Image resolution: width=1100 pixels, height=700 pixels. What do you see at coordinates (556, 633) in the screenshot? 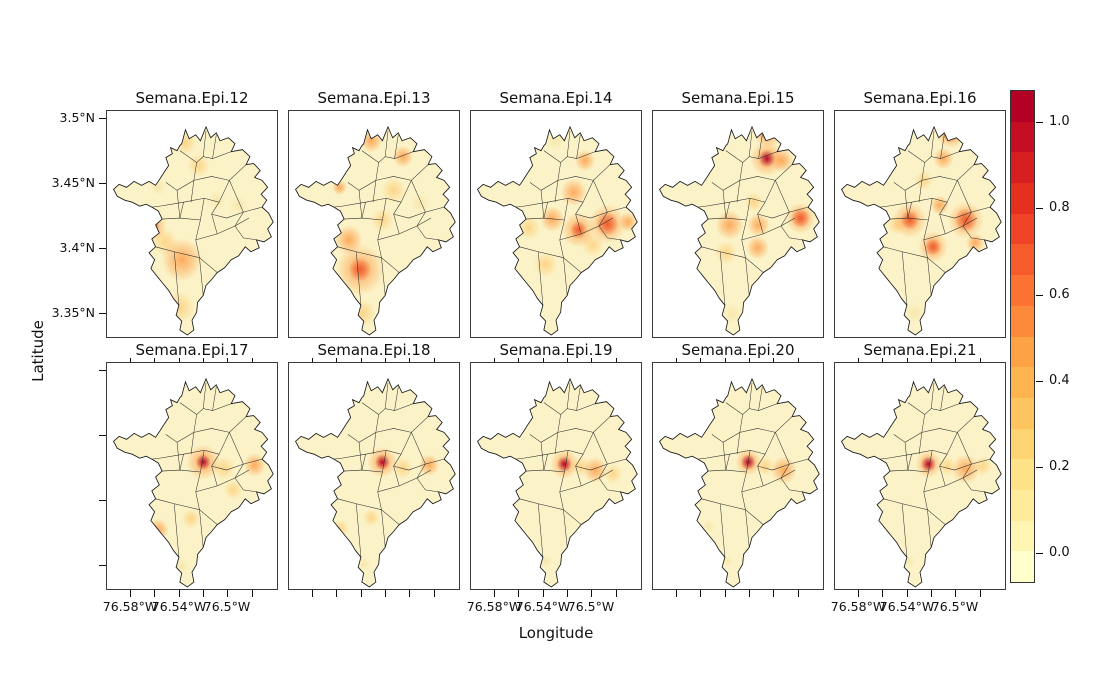
I see `x-axis-title: Longitude` at bounding box center [556, 633].